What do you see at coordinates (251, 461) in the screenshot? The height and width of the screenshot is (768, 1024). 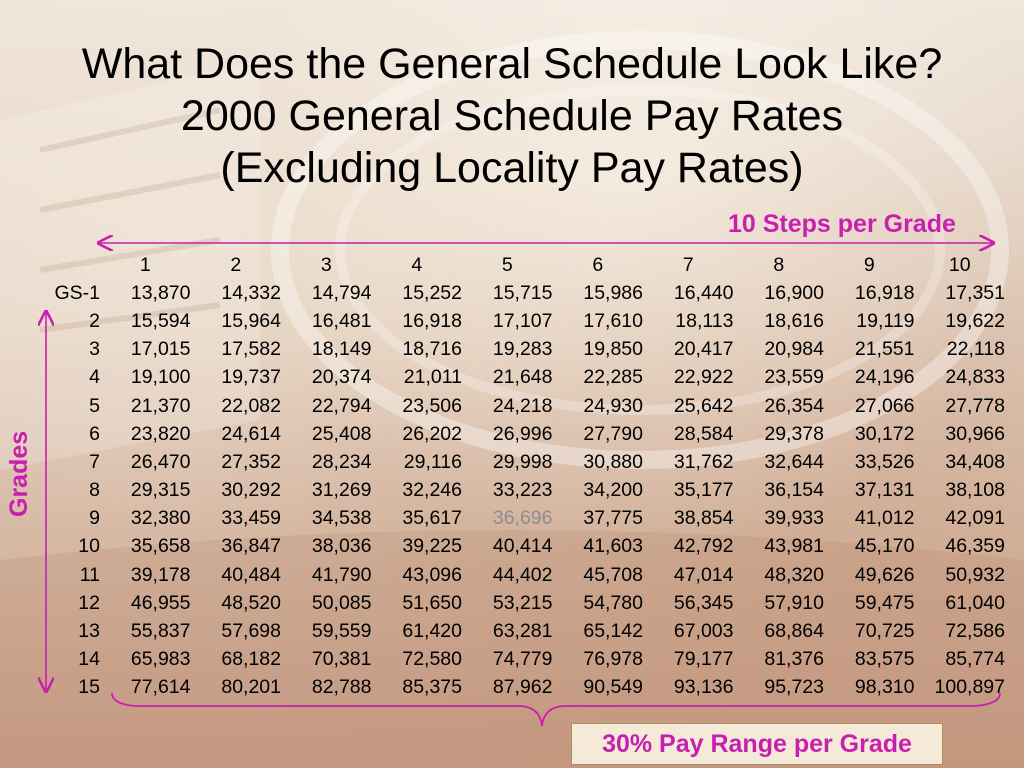 I see `pay-cell: 27,352` at bounding box center [251, 461].